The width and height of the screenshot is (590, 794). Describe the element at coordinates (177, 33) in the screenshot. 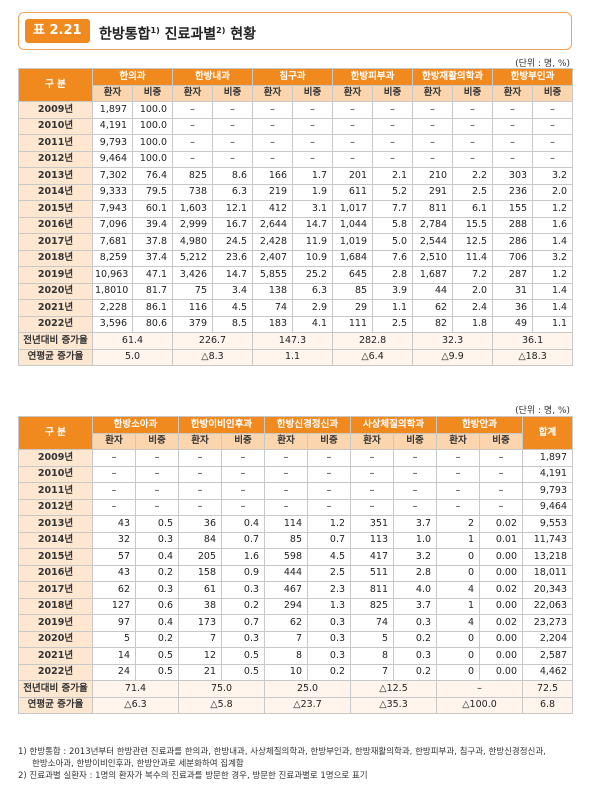

I see `table-title: 한방통합1) 진료과별2) 현황` at that location.